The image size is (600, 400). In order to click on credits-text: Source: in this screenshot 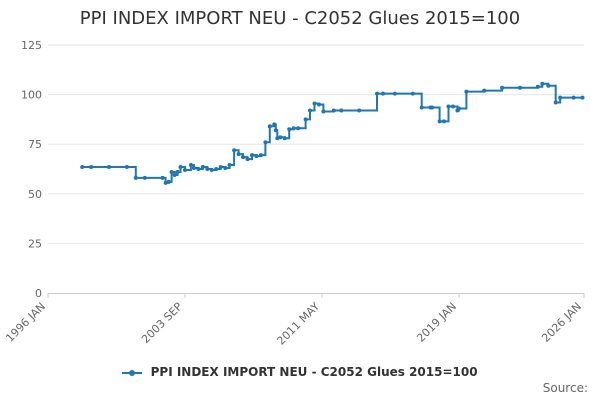, I will do `click(565, 388)`.